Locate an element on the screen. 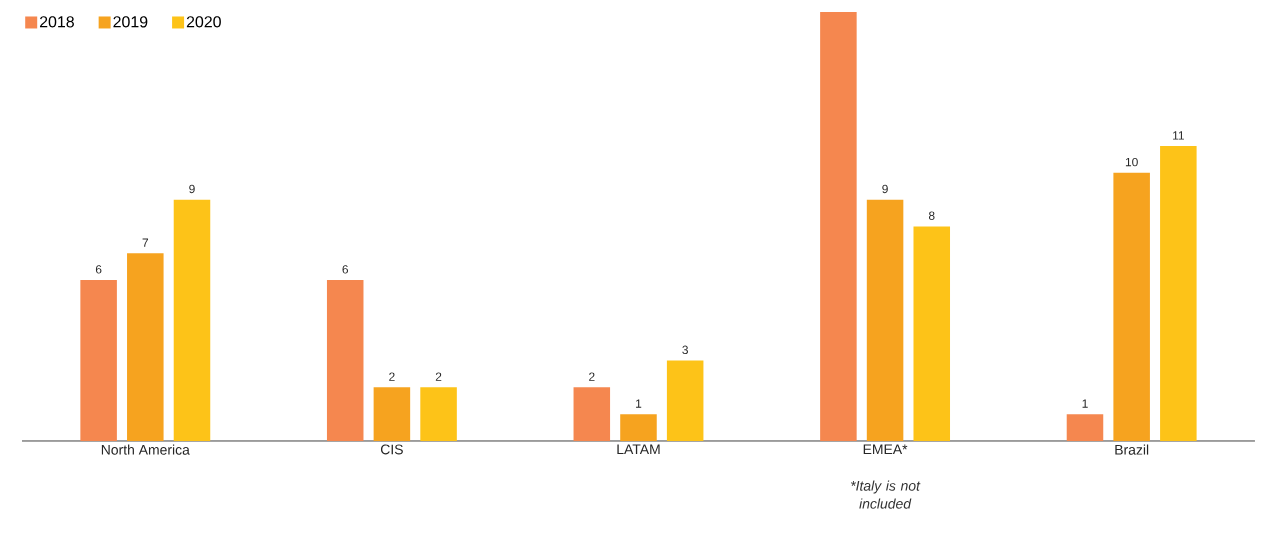 The width and height of the screenshot is (1271, 551). text: *Italy is not included is located at coordinates (886, 494).